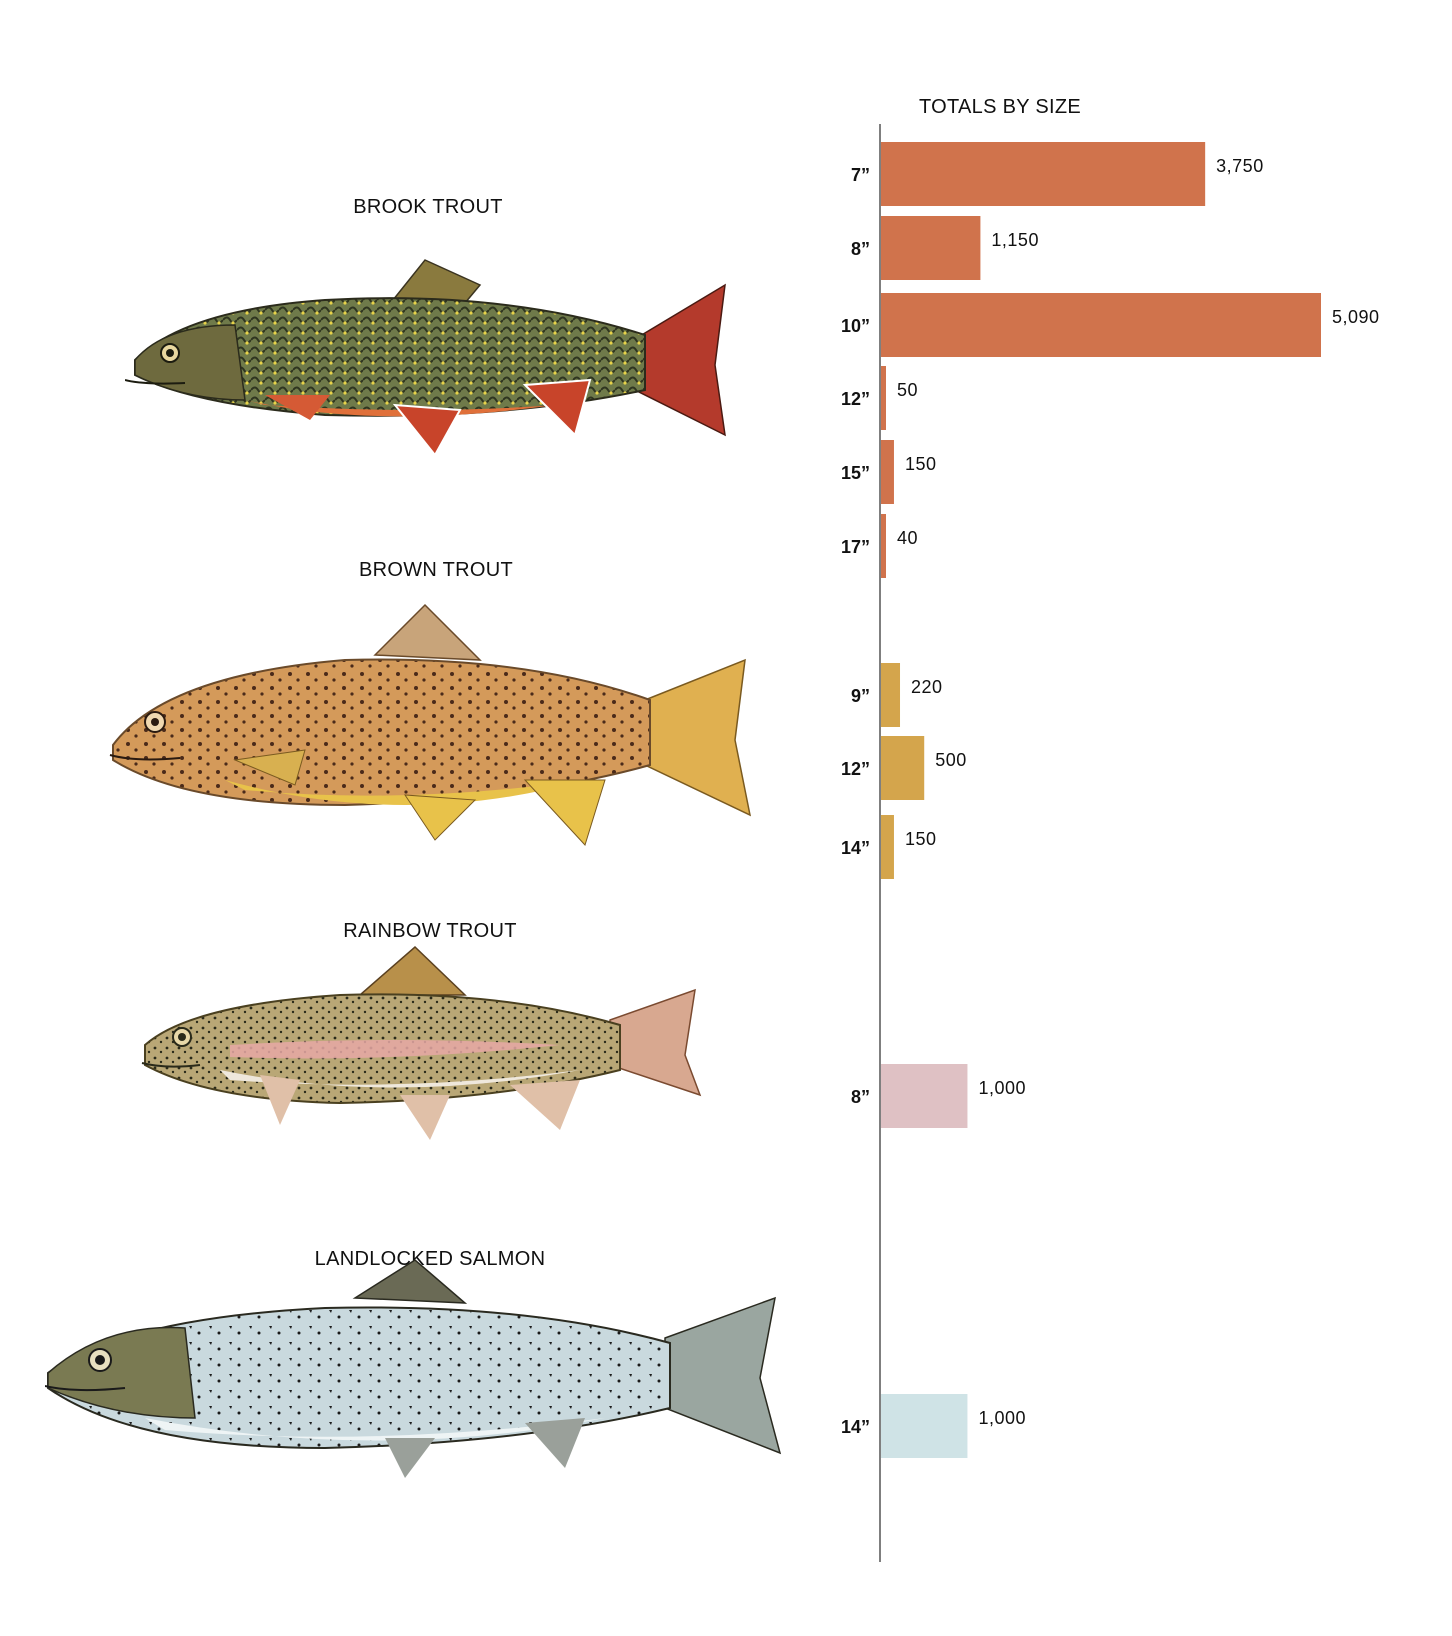  Describe the element at coordinates (907, 390) in the screenshot. I see `value-label: 50` at that location.